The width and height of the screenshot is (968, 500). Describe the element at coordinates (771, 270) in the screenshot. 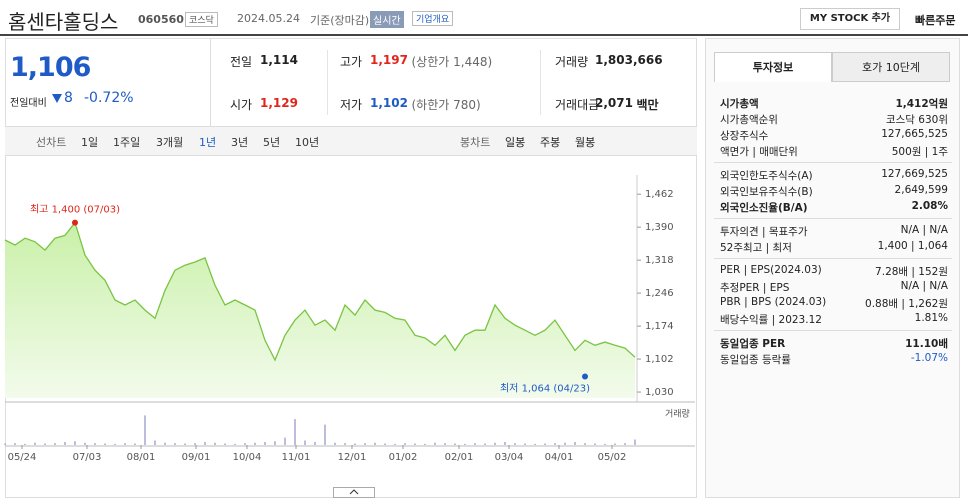

I see `info-label: PER | EPS(2024.03)` at that location.